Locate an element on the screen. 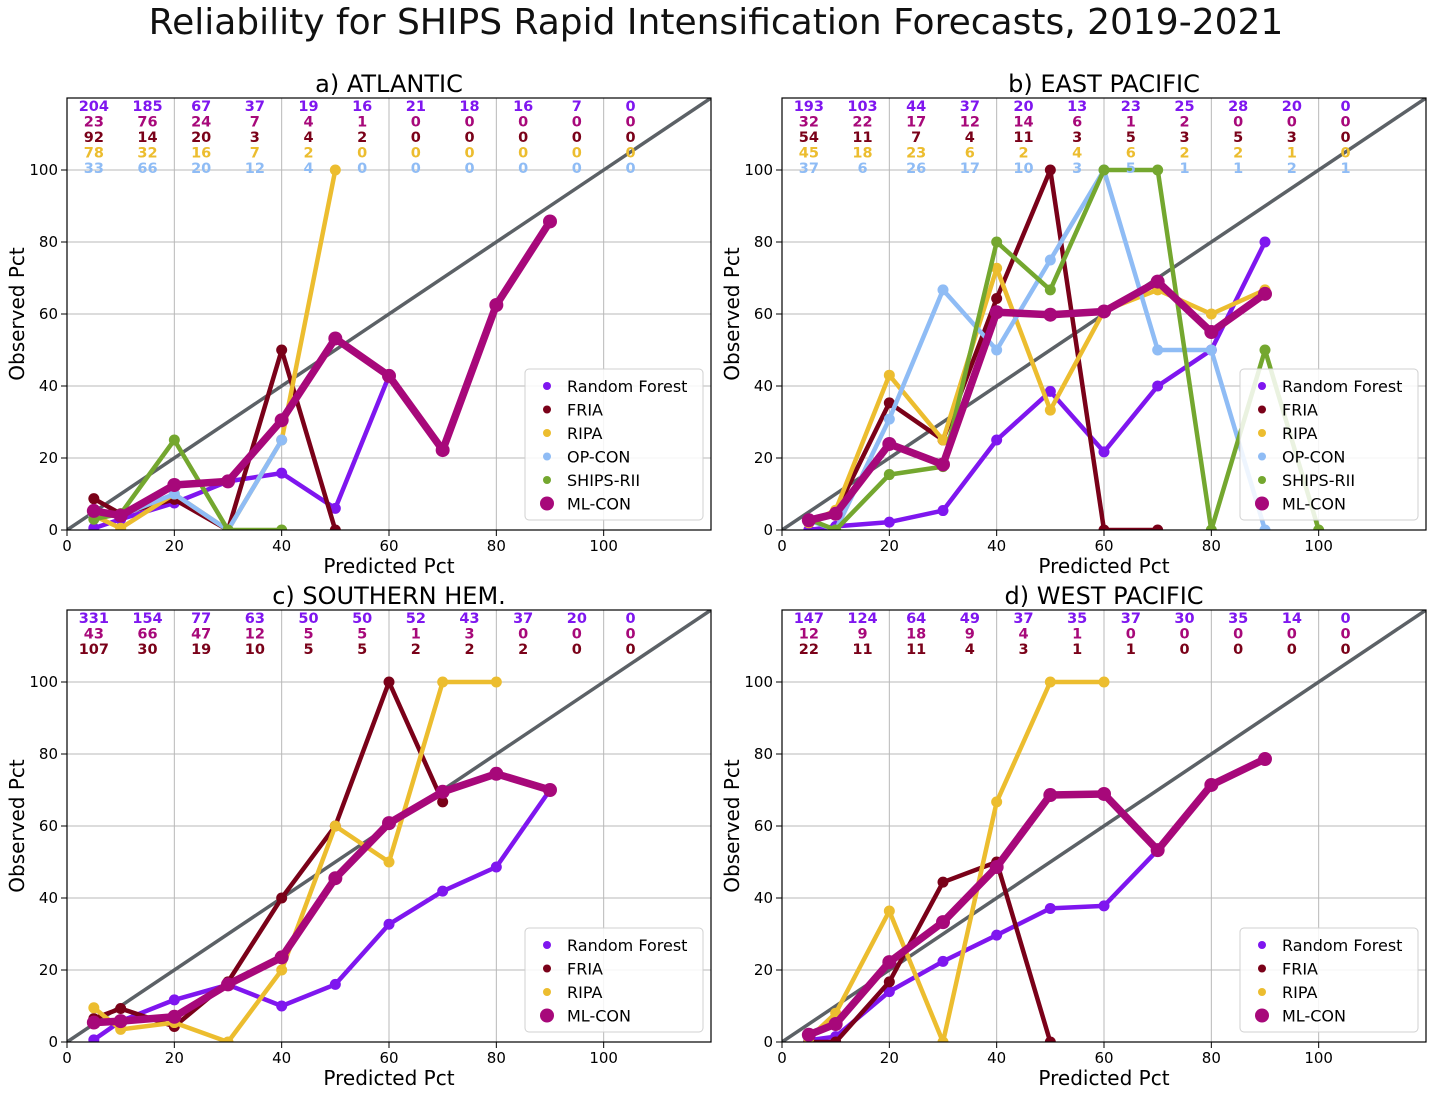 This screenshot has width=1433, height=1095. sample-count: 43 is located at coordinates (94, 635).